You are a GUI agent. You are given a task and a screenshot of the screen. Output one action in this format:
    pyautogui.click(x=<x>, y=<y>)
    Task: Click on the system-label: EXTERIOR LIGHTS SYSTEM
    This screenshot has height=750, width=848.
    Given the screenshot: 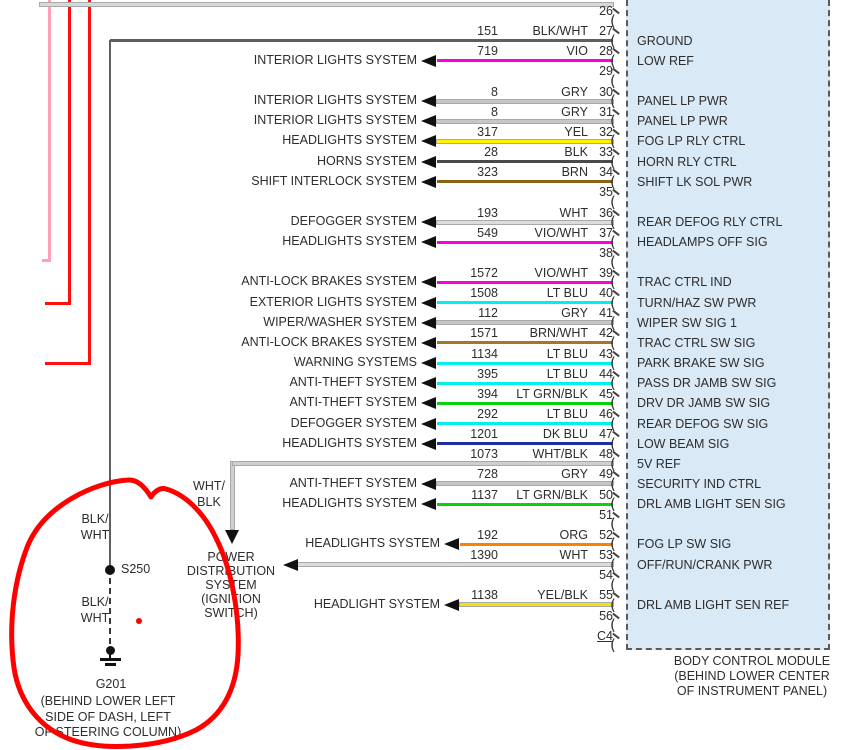 What is the action you would take?
    pyautogui.click(x=333, y=301)
    